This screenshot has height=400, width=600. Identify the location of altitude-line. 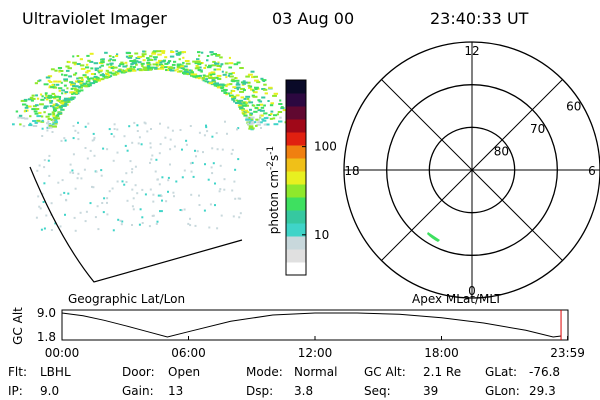
(311, 325).